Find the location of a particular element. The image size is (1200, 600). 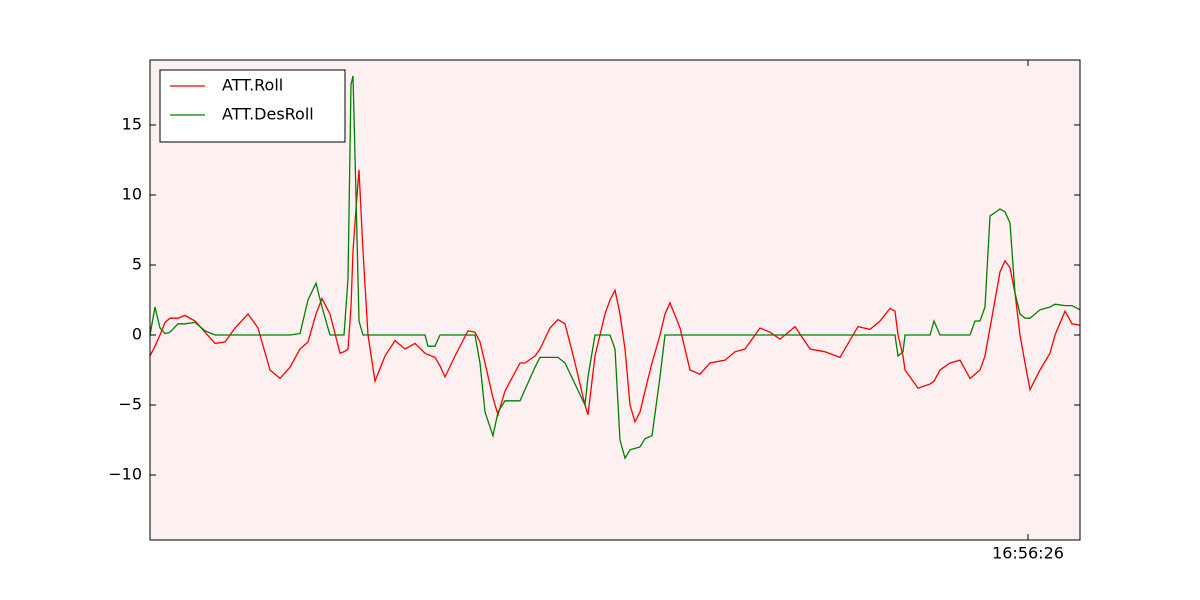

legend-label: ATT.DesRoll is located at coordinates (268, 114).